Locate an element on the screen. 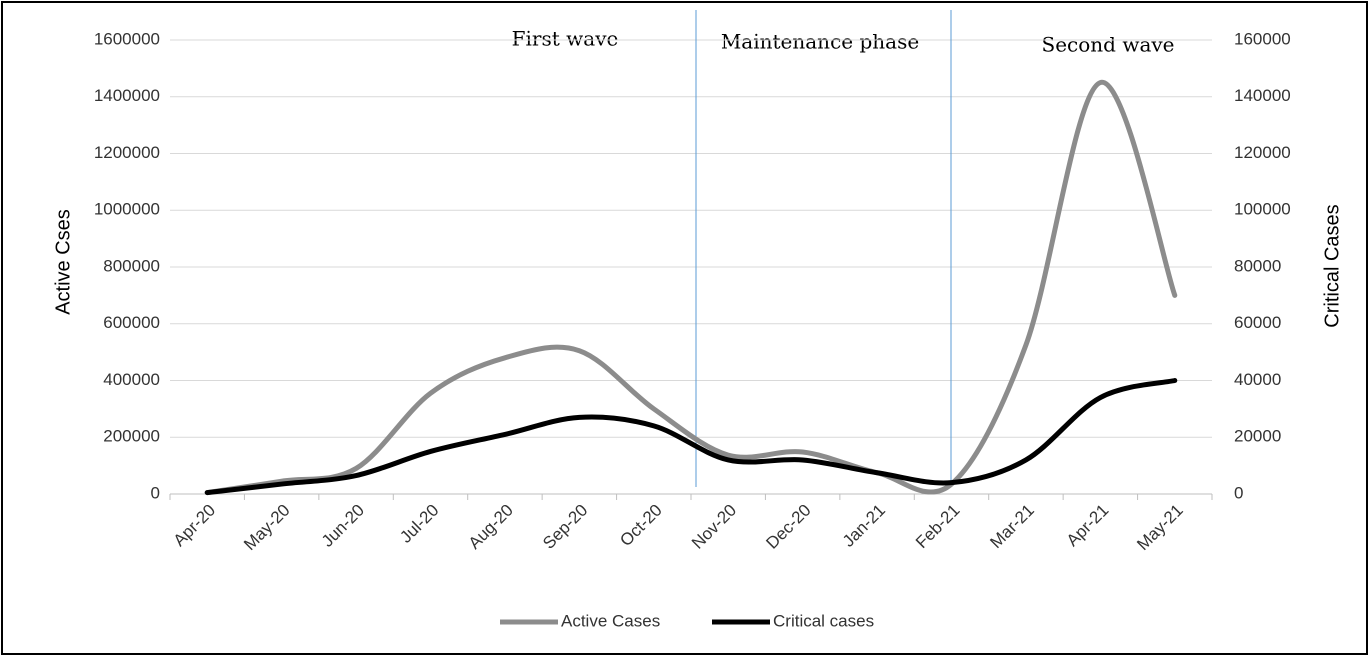 The image size is (1369, 656). y2-tick-label: 120000 is located at coordinates (1262, 152).